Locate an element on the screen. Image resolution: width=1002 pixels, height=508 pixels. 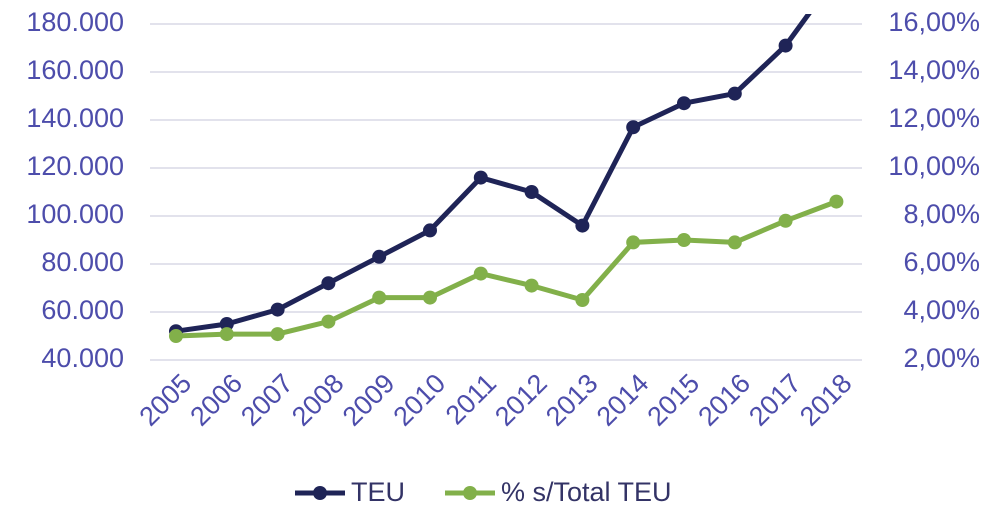
x-tick-label: 2011 is located at coordinates (471, 399).